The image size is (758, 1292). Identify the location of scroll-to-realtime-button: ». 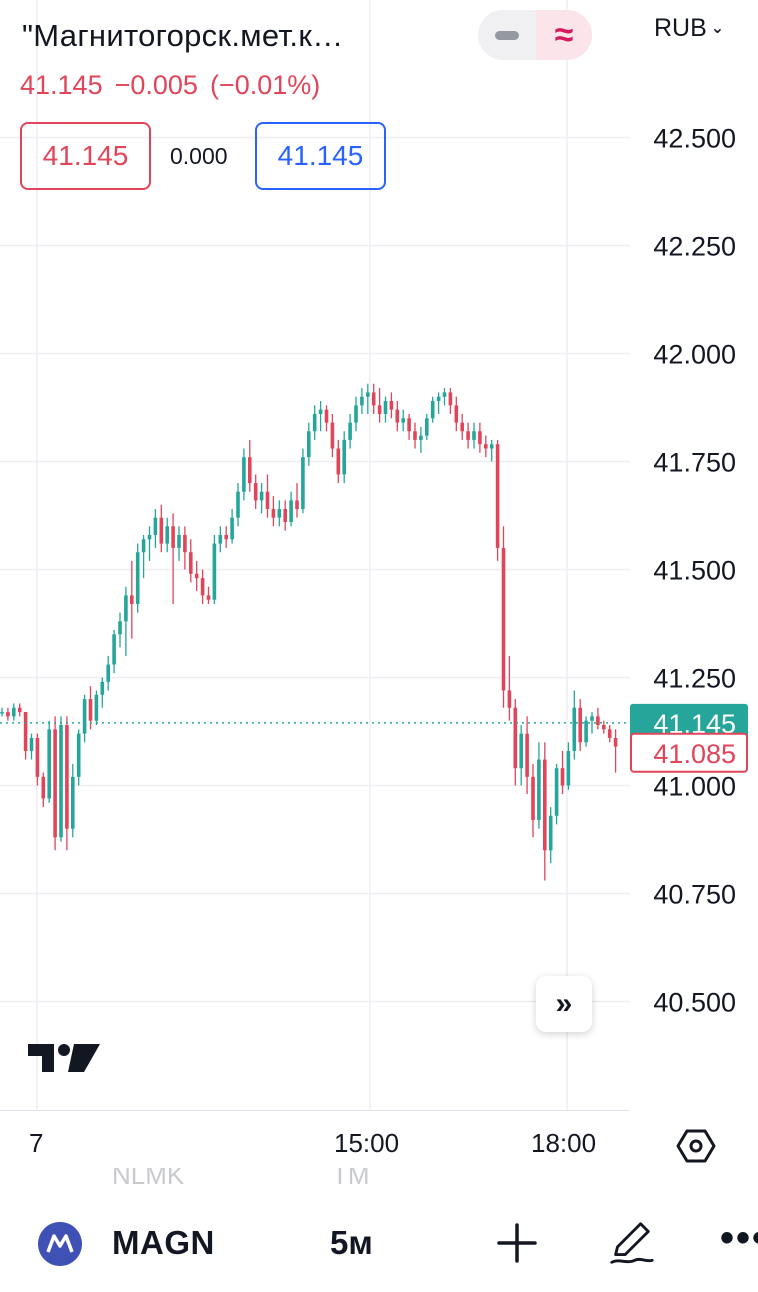
(564, 1004).